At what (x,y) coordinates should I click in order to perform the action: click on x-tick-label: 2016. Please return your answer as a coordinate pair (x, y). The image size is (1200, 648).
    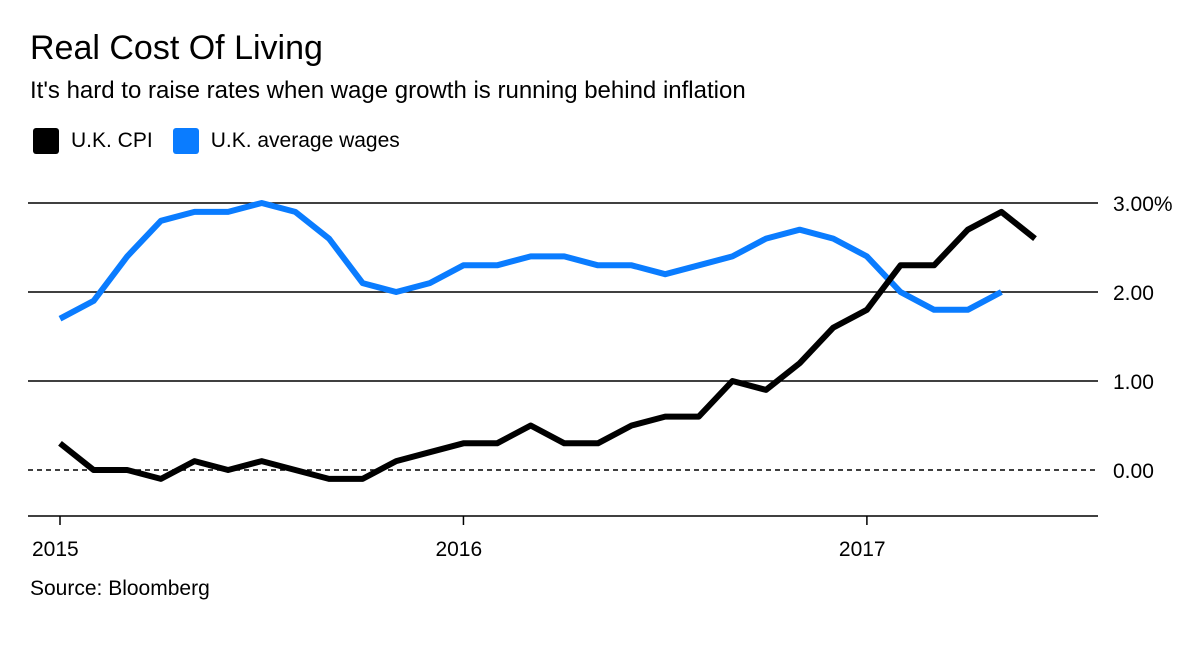
    Looking at the image, I should click on (458, 549).